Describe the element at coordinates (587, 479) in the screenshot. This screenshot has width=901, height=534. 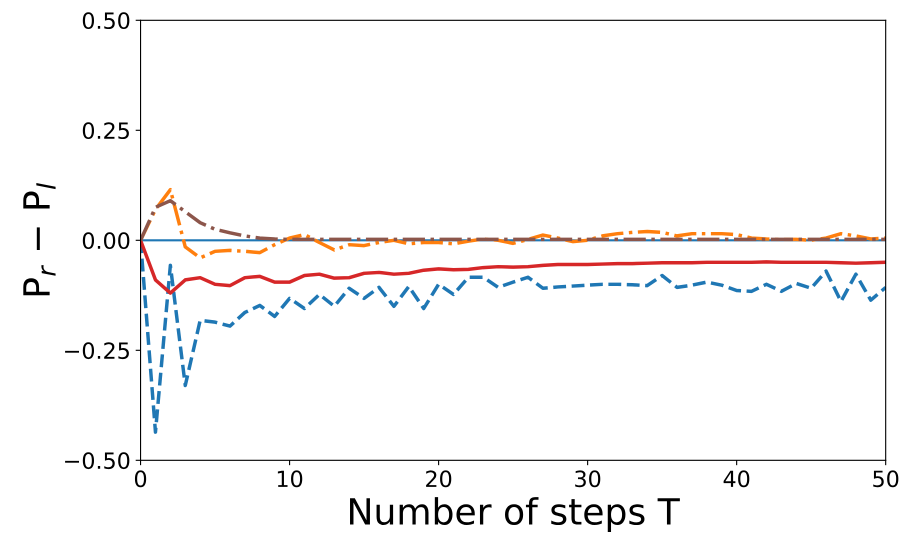
I see `x-tick-label: 30` at that location.